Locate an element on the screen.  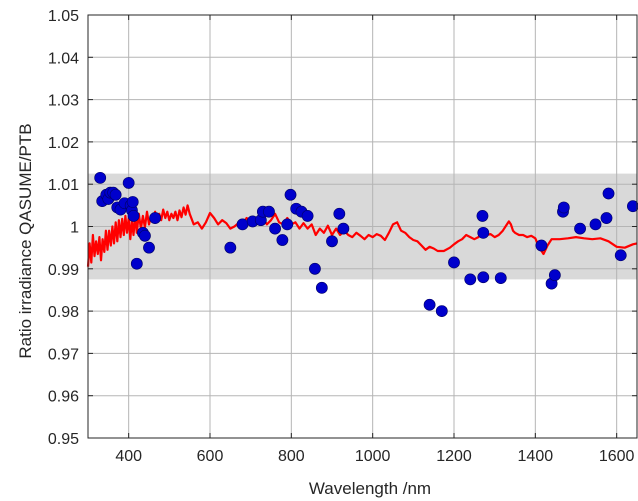
x-tick-label: 1400 is located at coordinates (536, 456).